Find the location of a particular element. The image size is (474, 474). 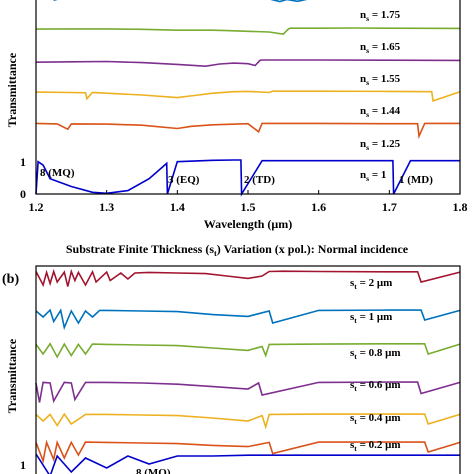

mode-label-a-3: 2 (TD) is located at coordinates (259, 180).